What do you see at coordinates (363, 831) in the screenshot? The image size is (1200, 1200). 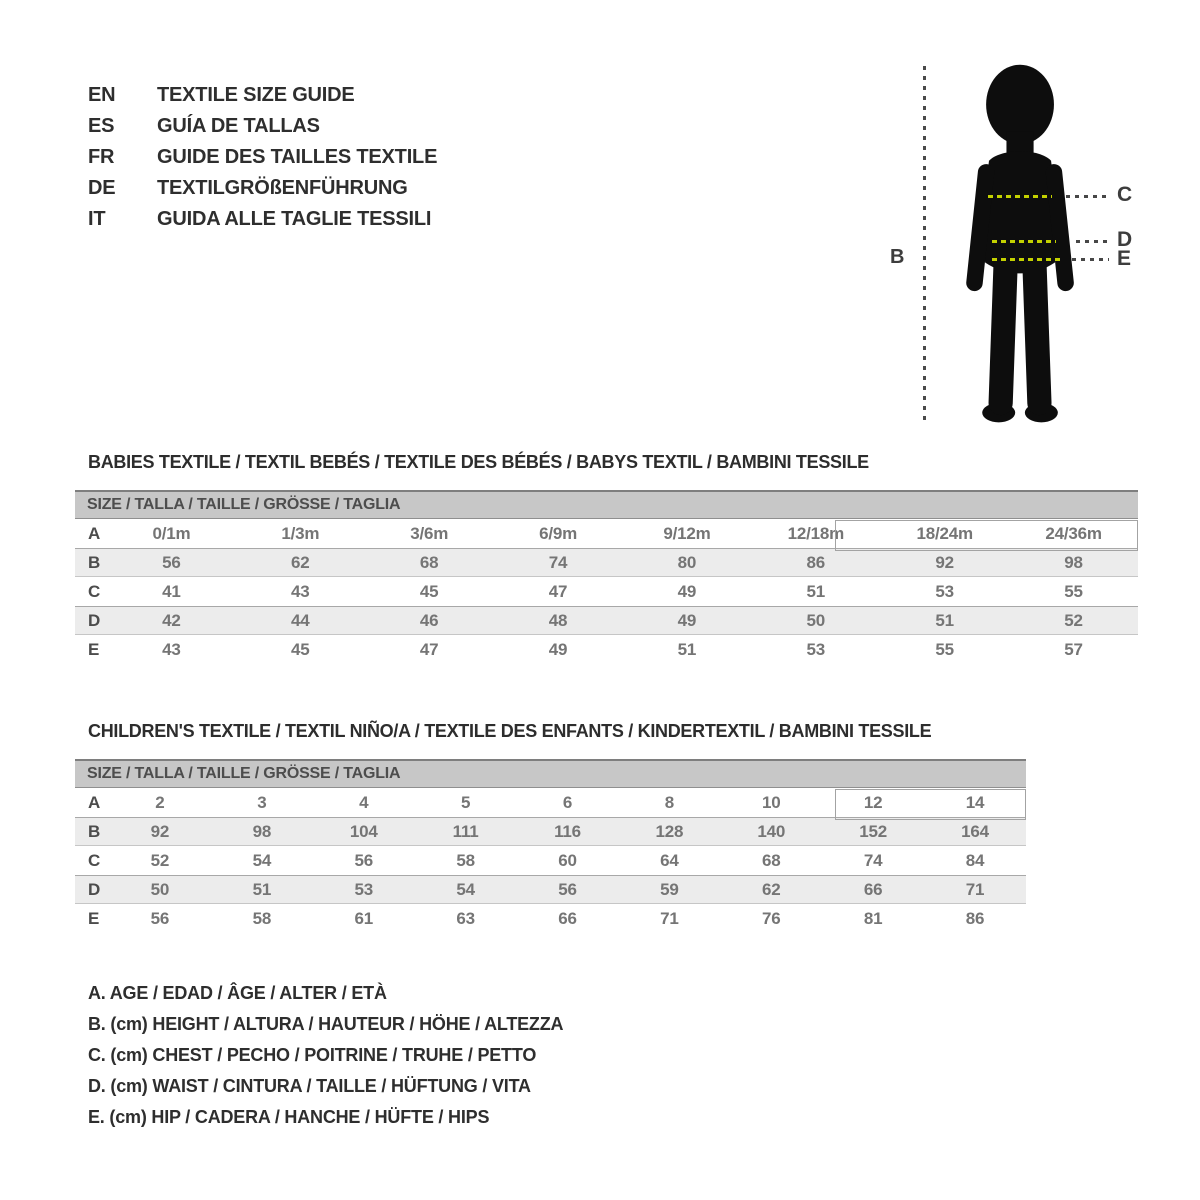 I see `table-cell: 104` at bounding box center [363, 831].